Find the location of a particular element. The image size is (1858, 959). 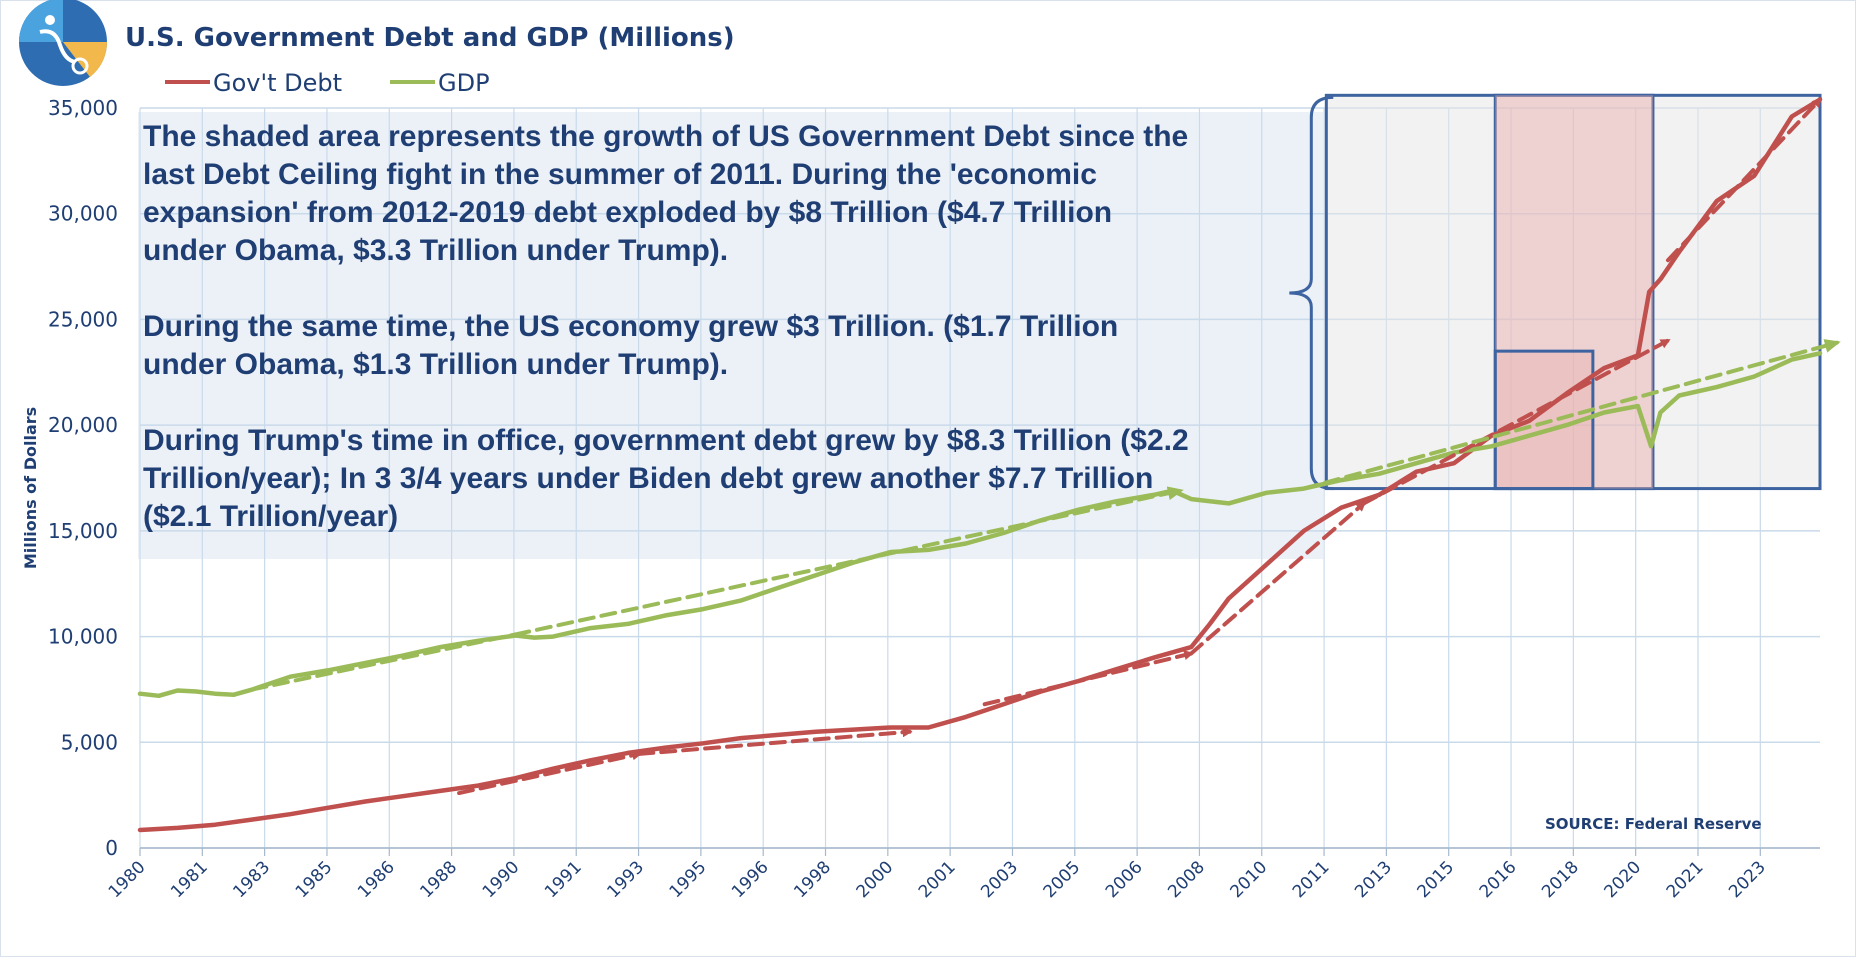

x-tick-label: 2018 is located at coordinates (1560, 879).